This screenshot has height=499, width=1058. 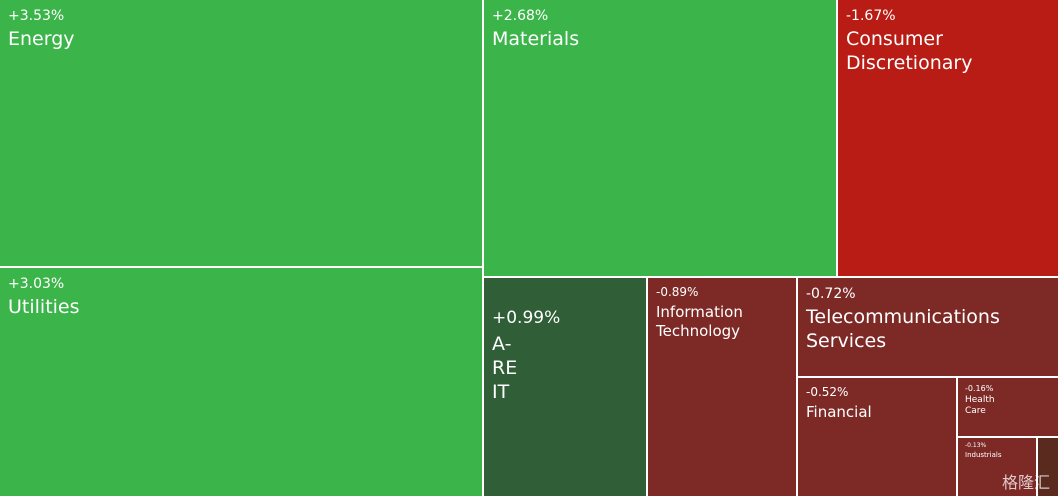 What do you see at coordinates (948, 138) in the screenshot?
I see `tile: -1.67% Consumer Discretionary` at bounding box center [948, 138].